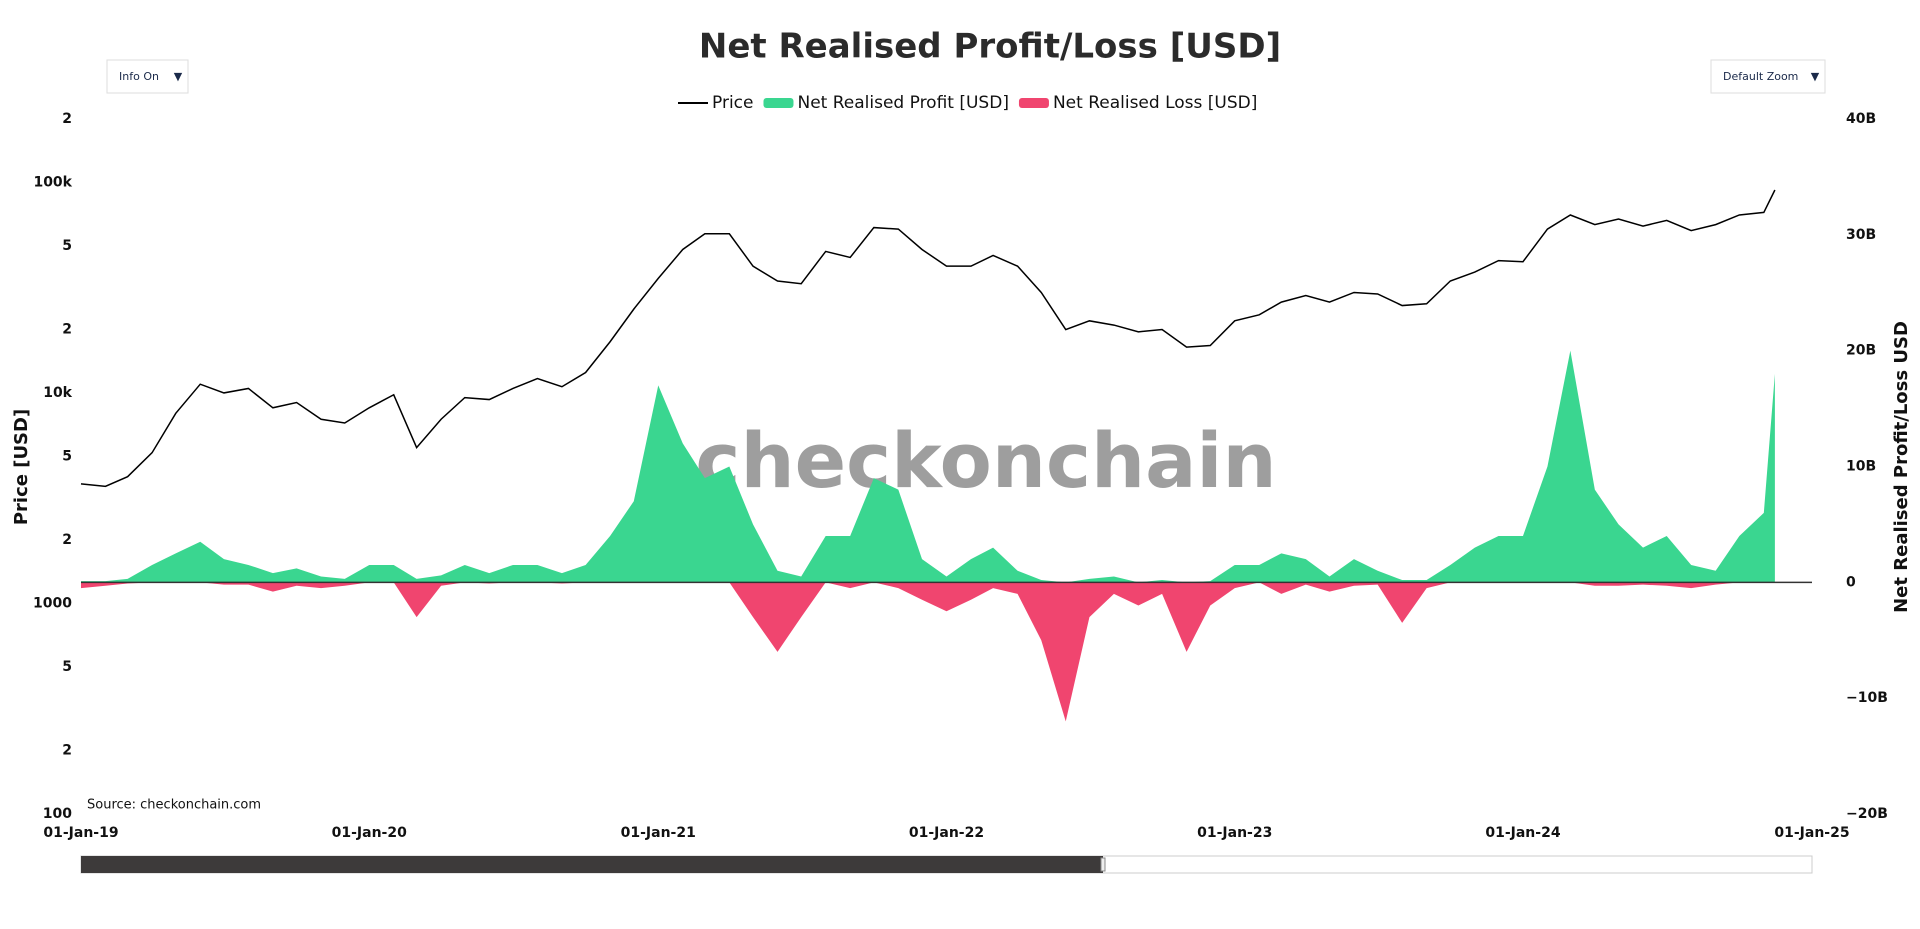 This screenshot has height=929, width=1920. What do you see at coordinates (902, 103) in the screenshot?
I see `legend-label: Net Realised Profit [USD]` at bounding box center [902, 103].